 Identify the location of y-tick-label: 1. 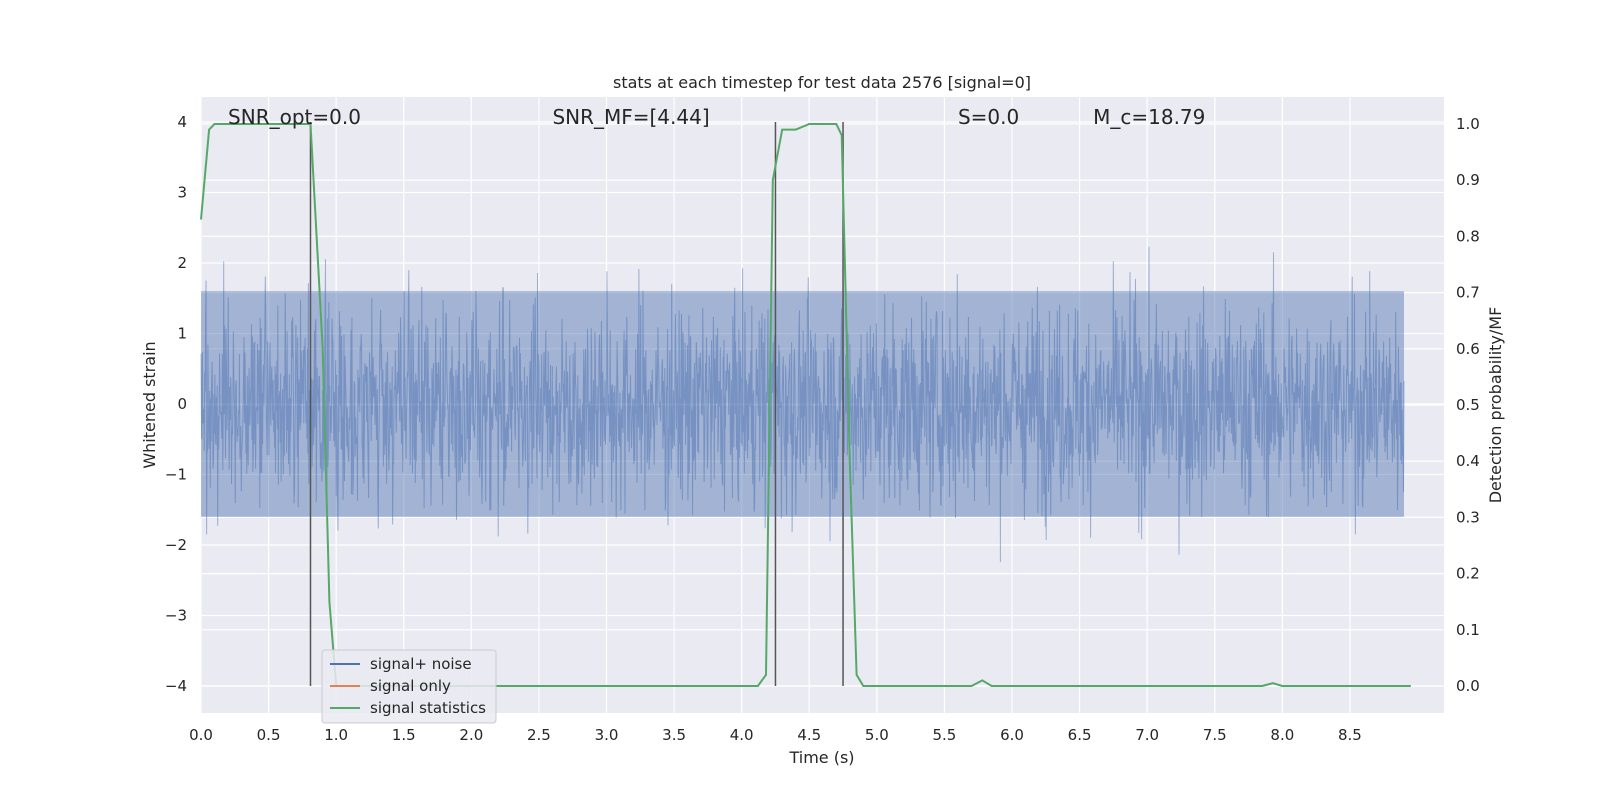
(182, 334).